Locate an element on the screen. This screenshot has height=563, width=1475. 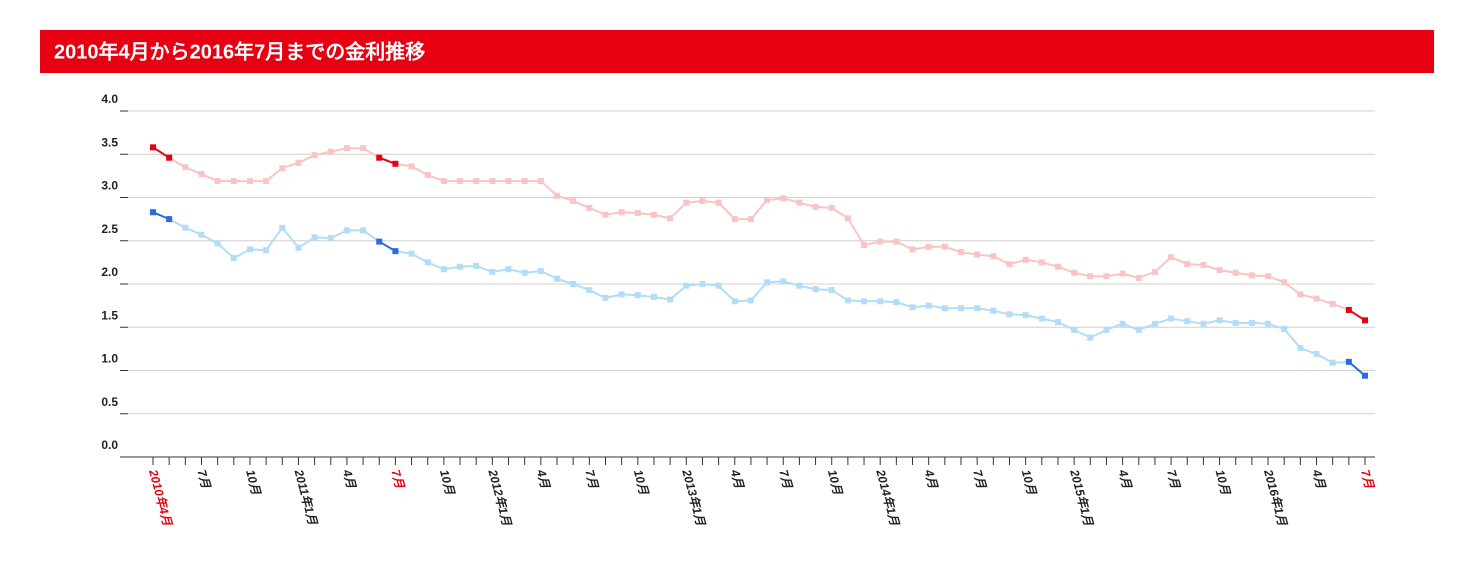
y-tick-label: 4.0 is located at coordinates (109, 99).